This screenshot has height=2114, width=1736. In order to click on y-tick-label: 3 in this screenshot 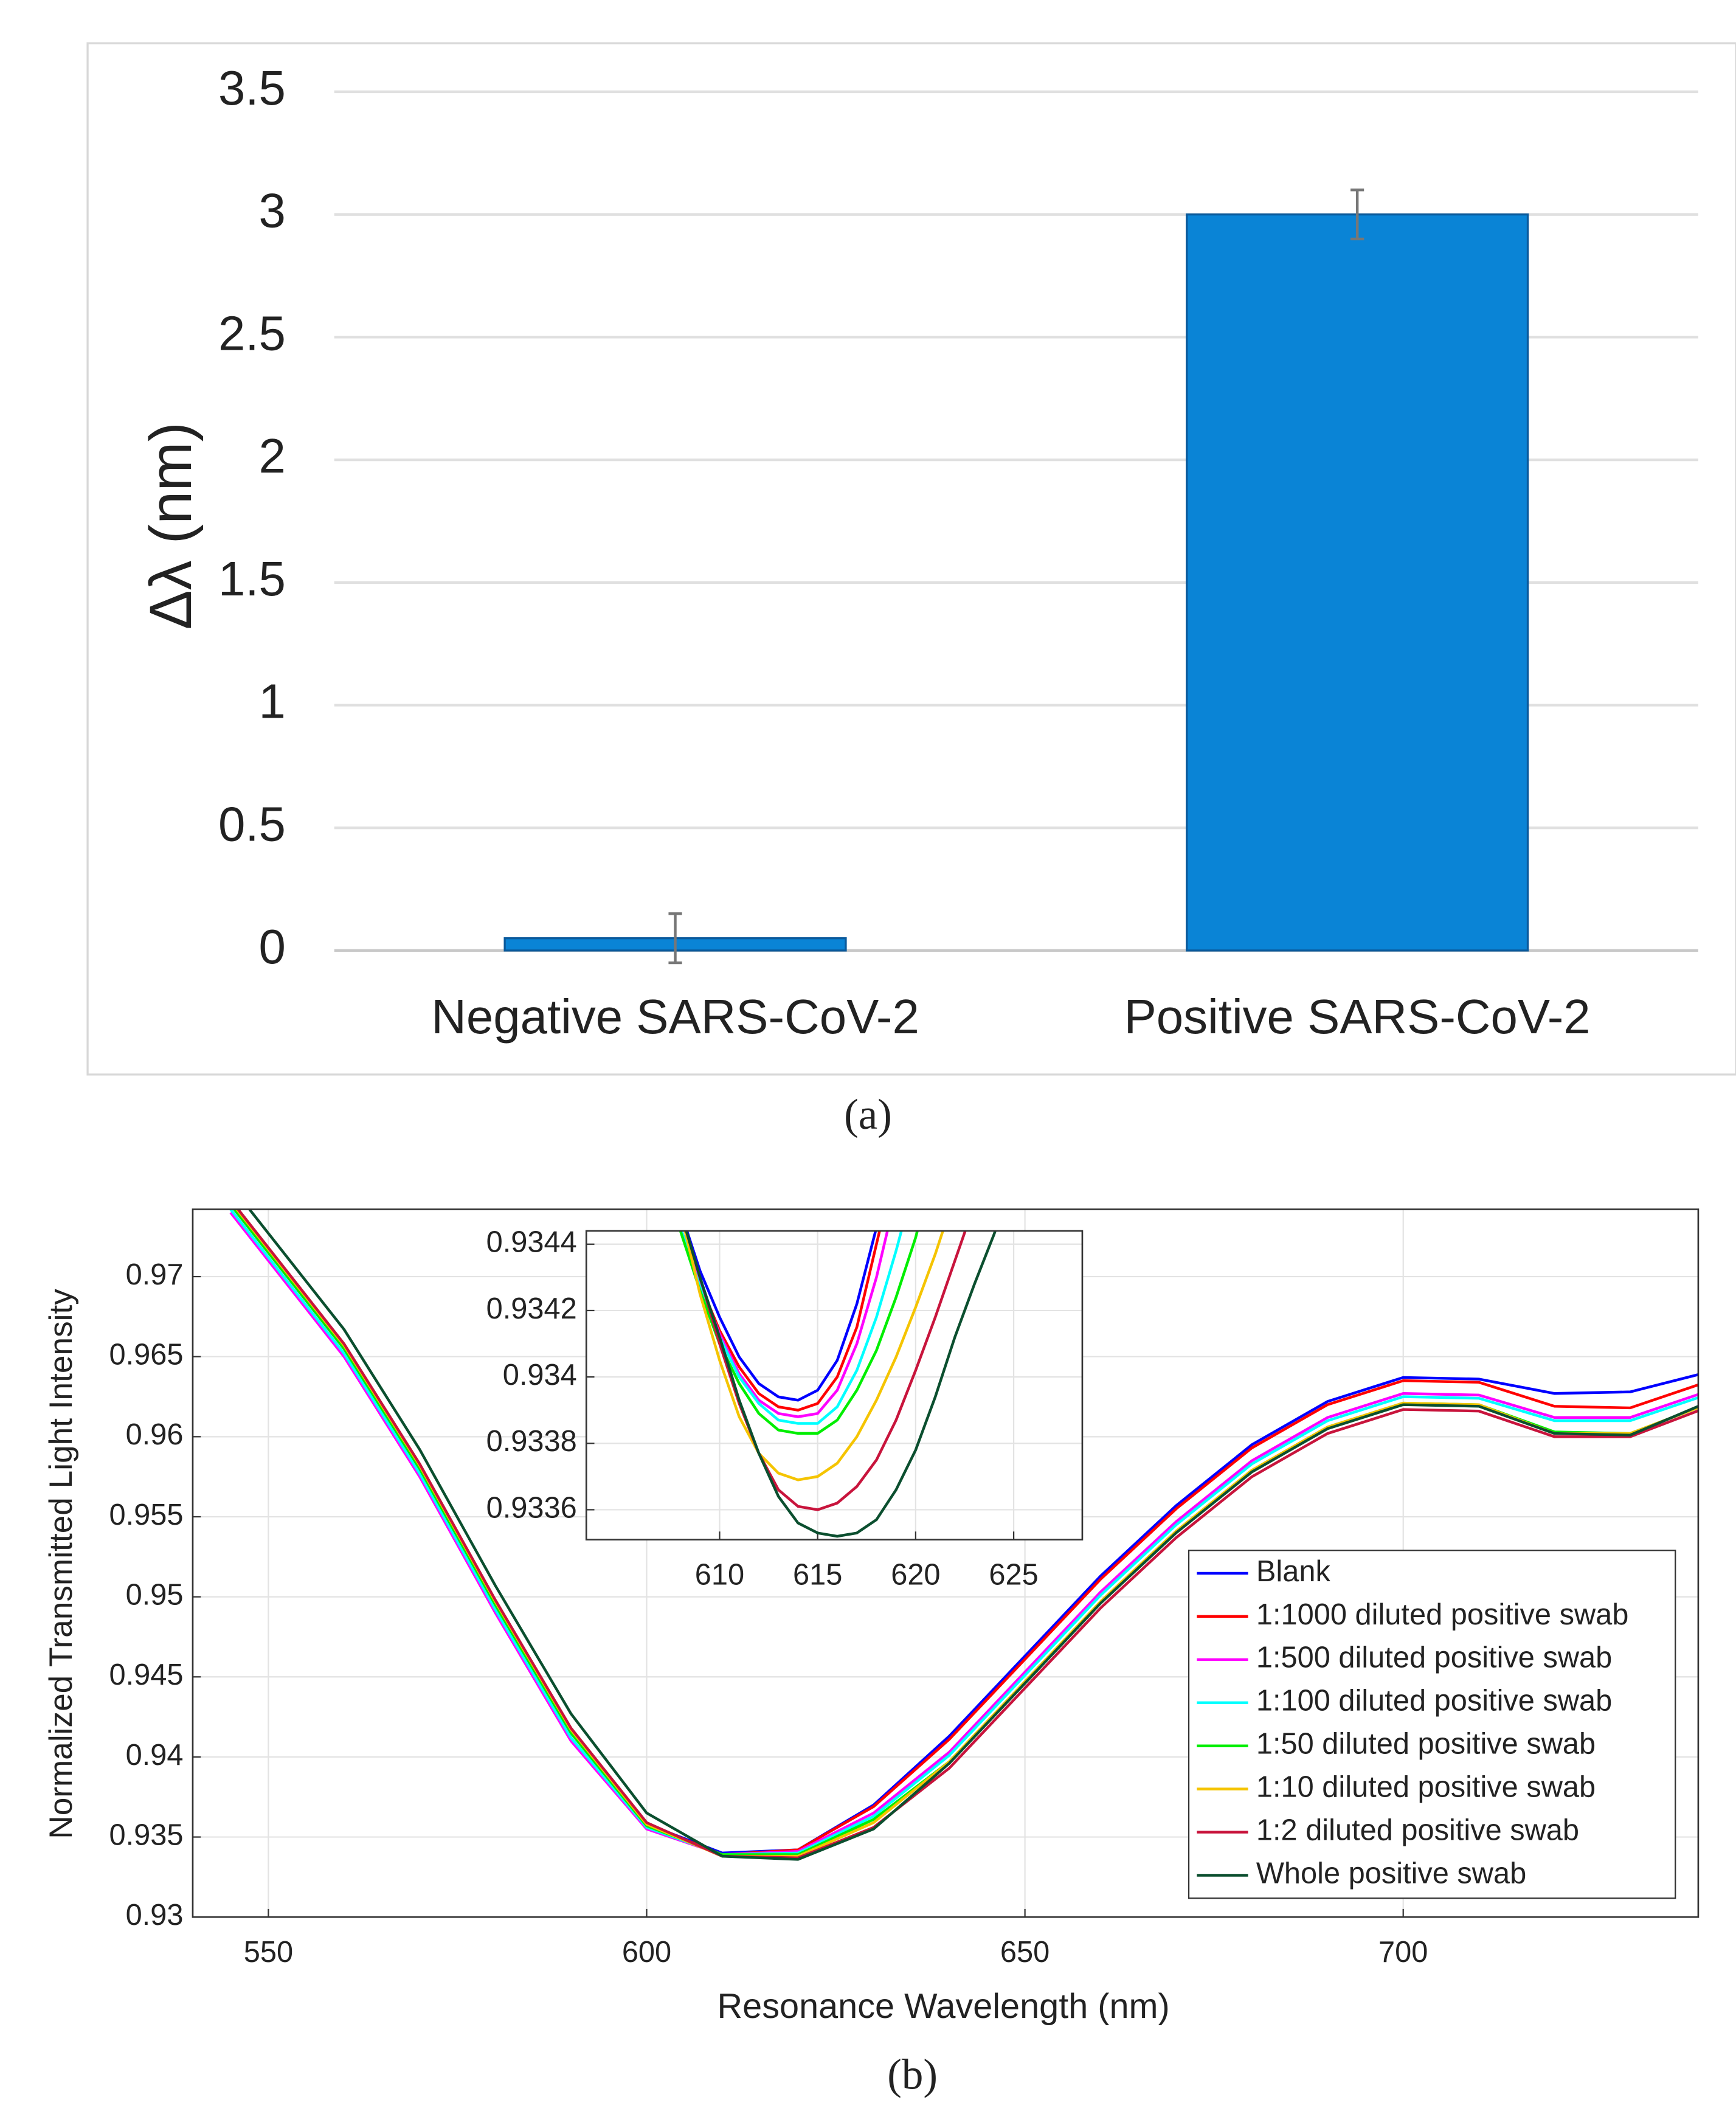, I will do `click(272, 211)`.